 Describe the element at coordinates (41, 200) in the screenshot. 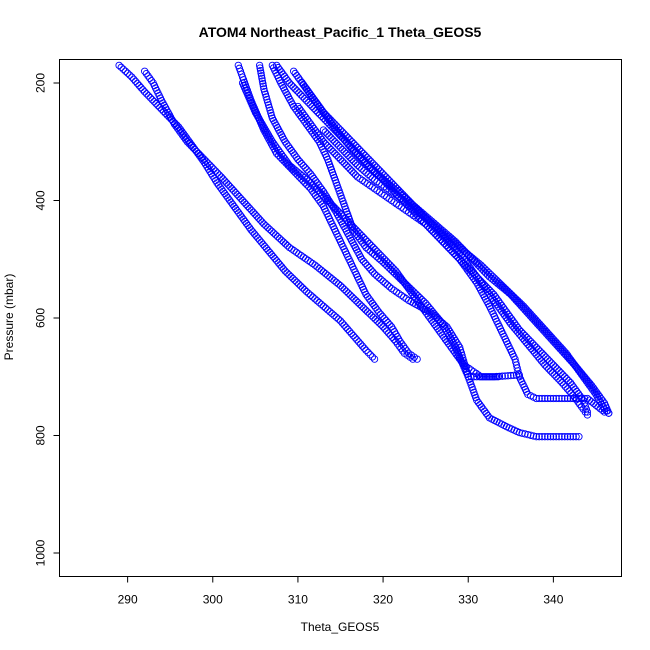

I see `y-tick-label: 400` at that location.